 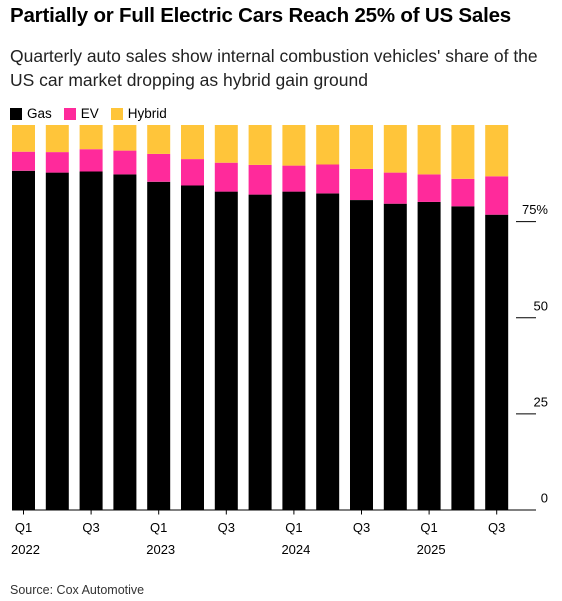 What do you see at coordinates (69, 113) in the screenshot?
I see `legend-swatch-ev` at bounding box center [69, 113].